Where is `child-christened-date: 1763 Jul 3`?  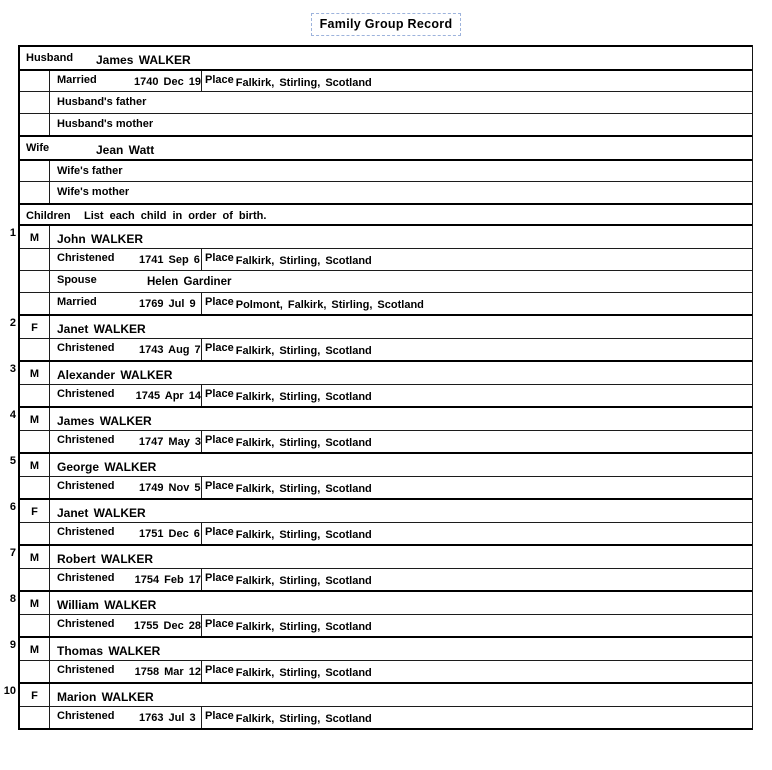
child-christened-date: 1763 Jul 3 is located at coordinates (167, 718).